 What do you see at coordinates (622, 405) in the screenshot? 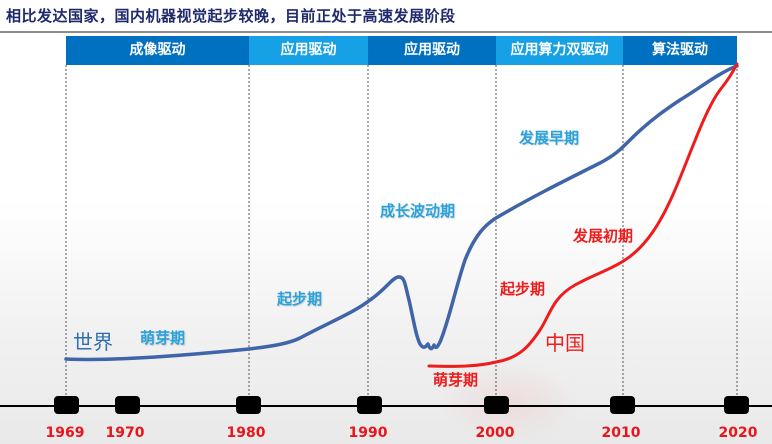
I see `timeline-marker-2010` at bounding box center [622, 405].